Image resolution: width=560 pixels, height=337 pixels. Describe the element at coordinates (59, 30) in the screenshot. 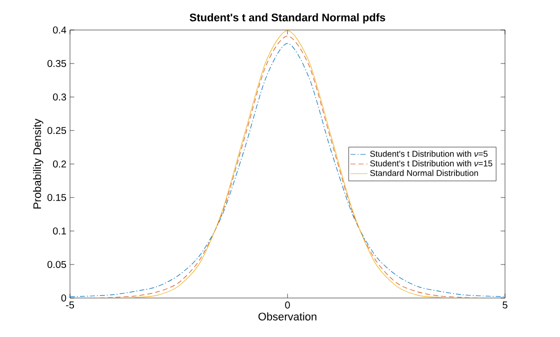

I see `y-tick-label: 0.4` at that location.